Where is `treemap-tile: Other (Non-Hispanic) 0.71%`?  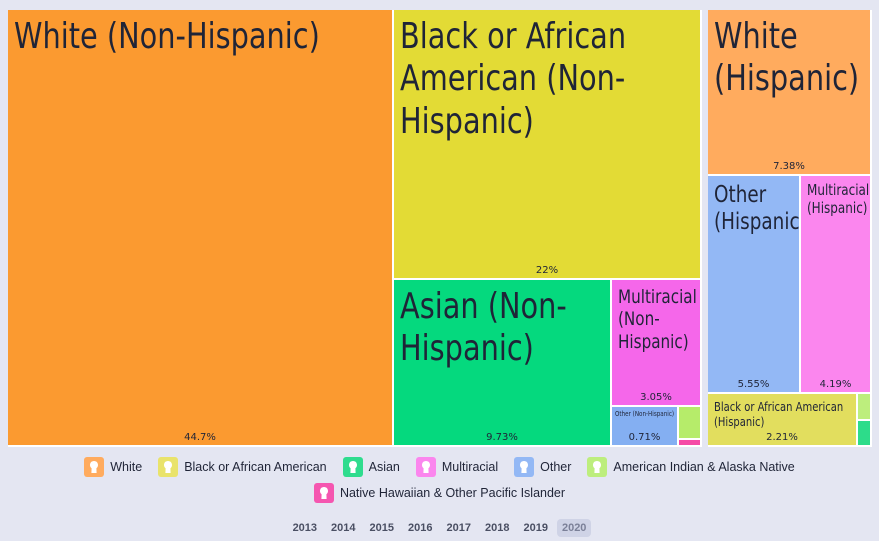
treemap-tile: Other (Non-Hispanic) 0.71% is located at coordinates (645, 427).